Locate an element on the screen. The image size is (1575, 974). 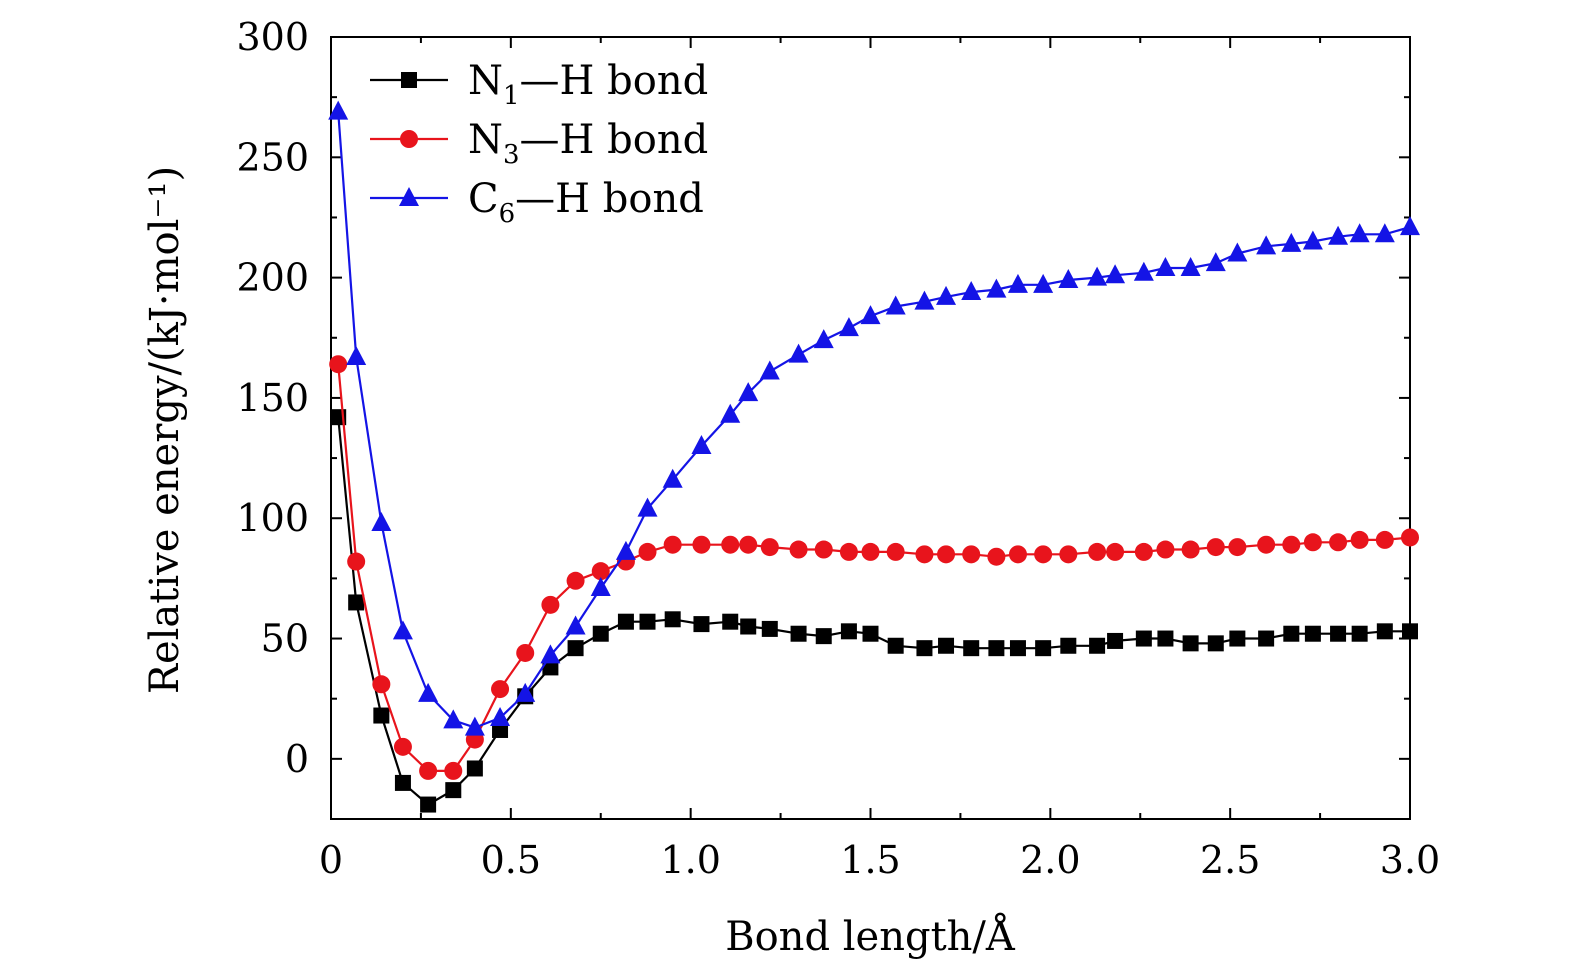
legend: N1—H bond N3—H bond C6—H bond is located at coordinates (539, 143).